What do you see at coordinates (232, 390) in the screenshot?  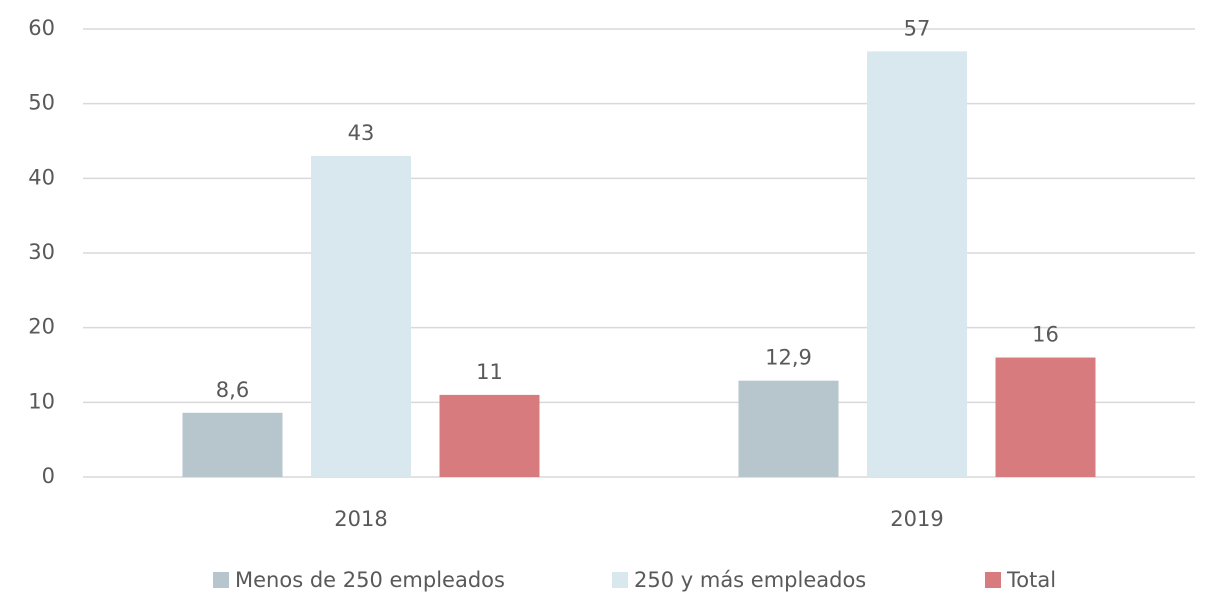 I see `data-label: 8,6` at bounding box center [232, 390].